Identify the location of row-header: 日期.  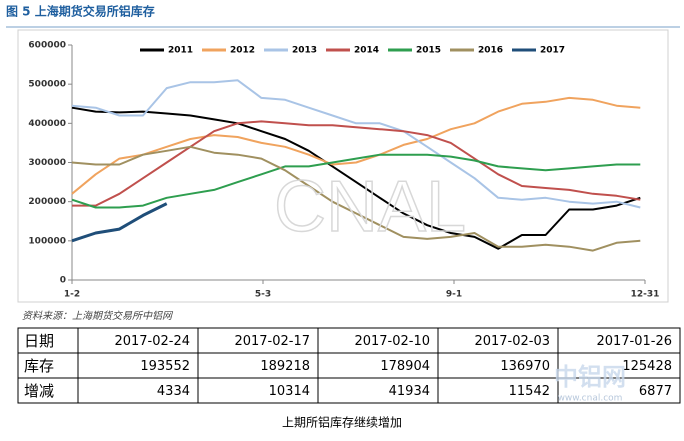
(39, 341).